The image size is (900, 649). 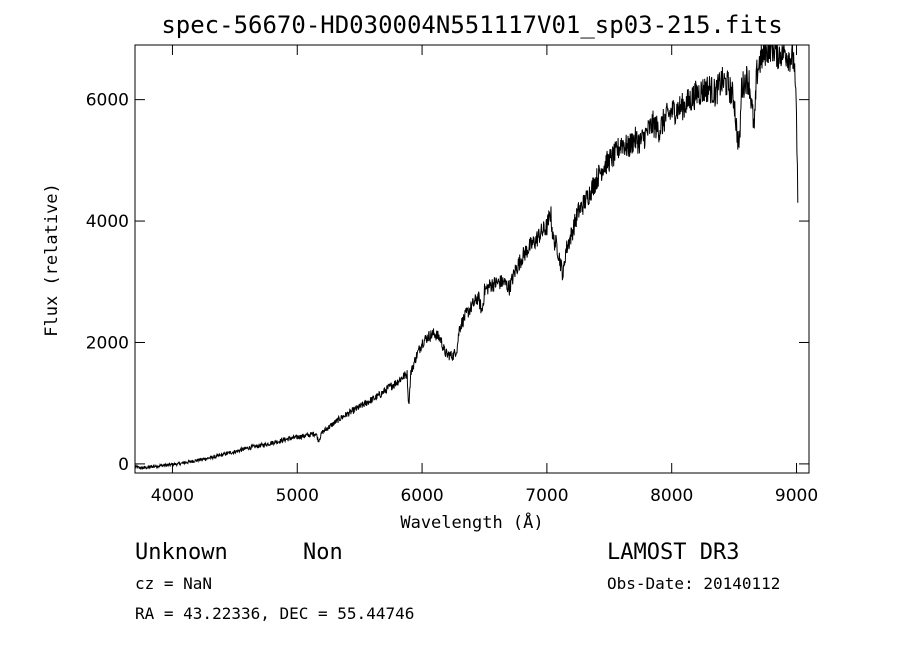 I want to click on redshift-label: cz = NaN, so click(x=173, y=583).